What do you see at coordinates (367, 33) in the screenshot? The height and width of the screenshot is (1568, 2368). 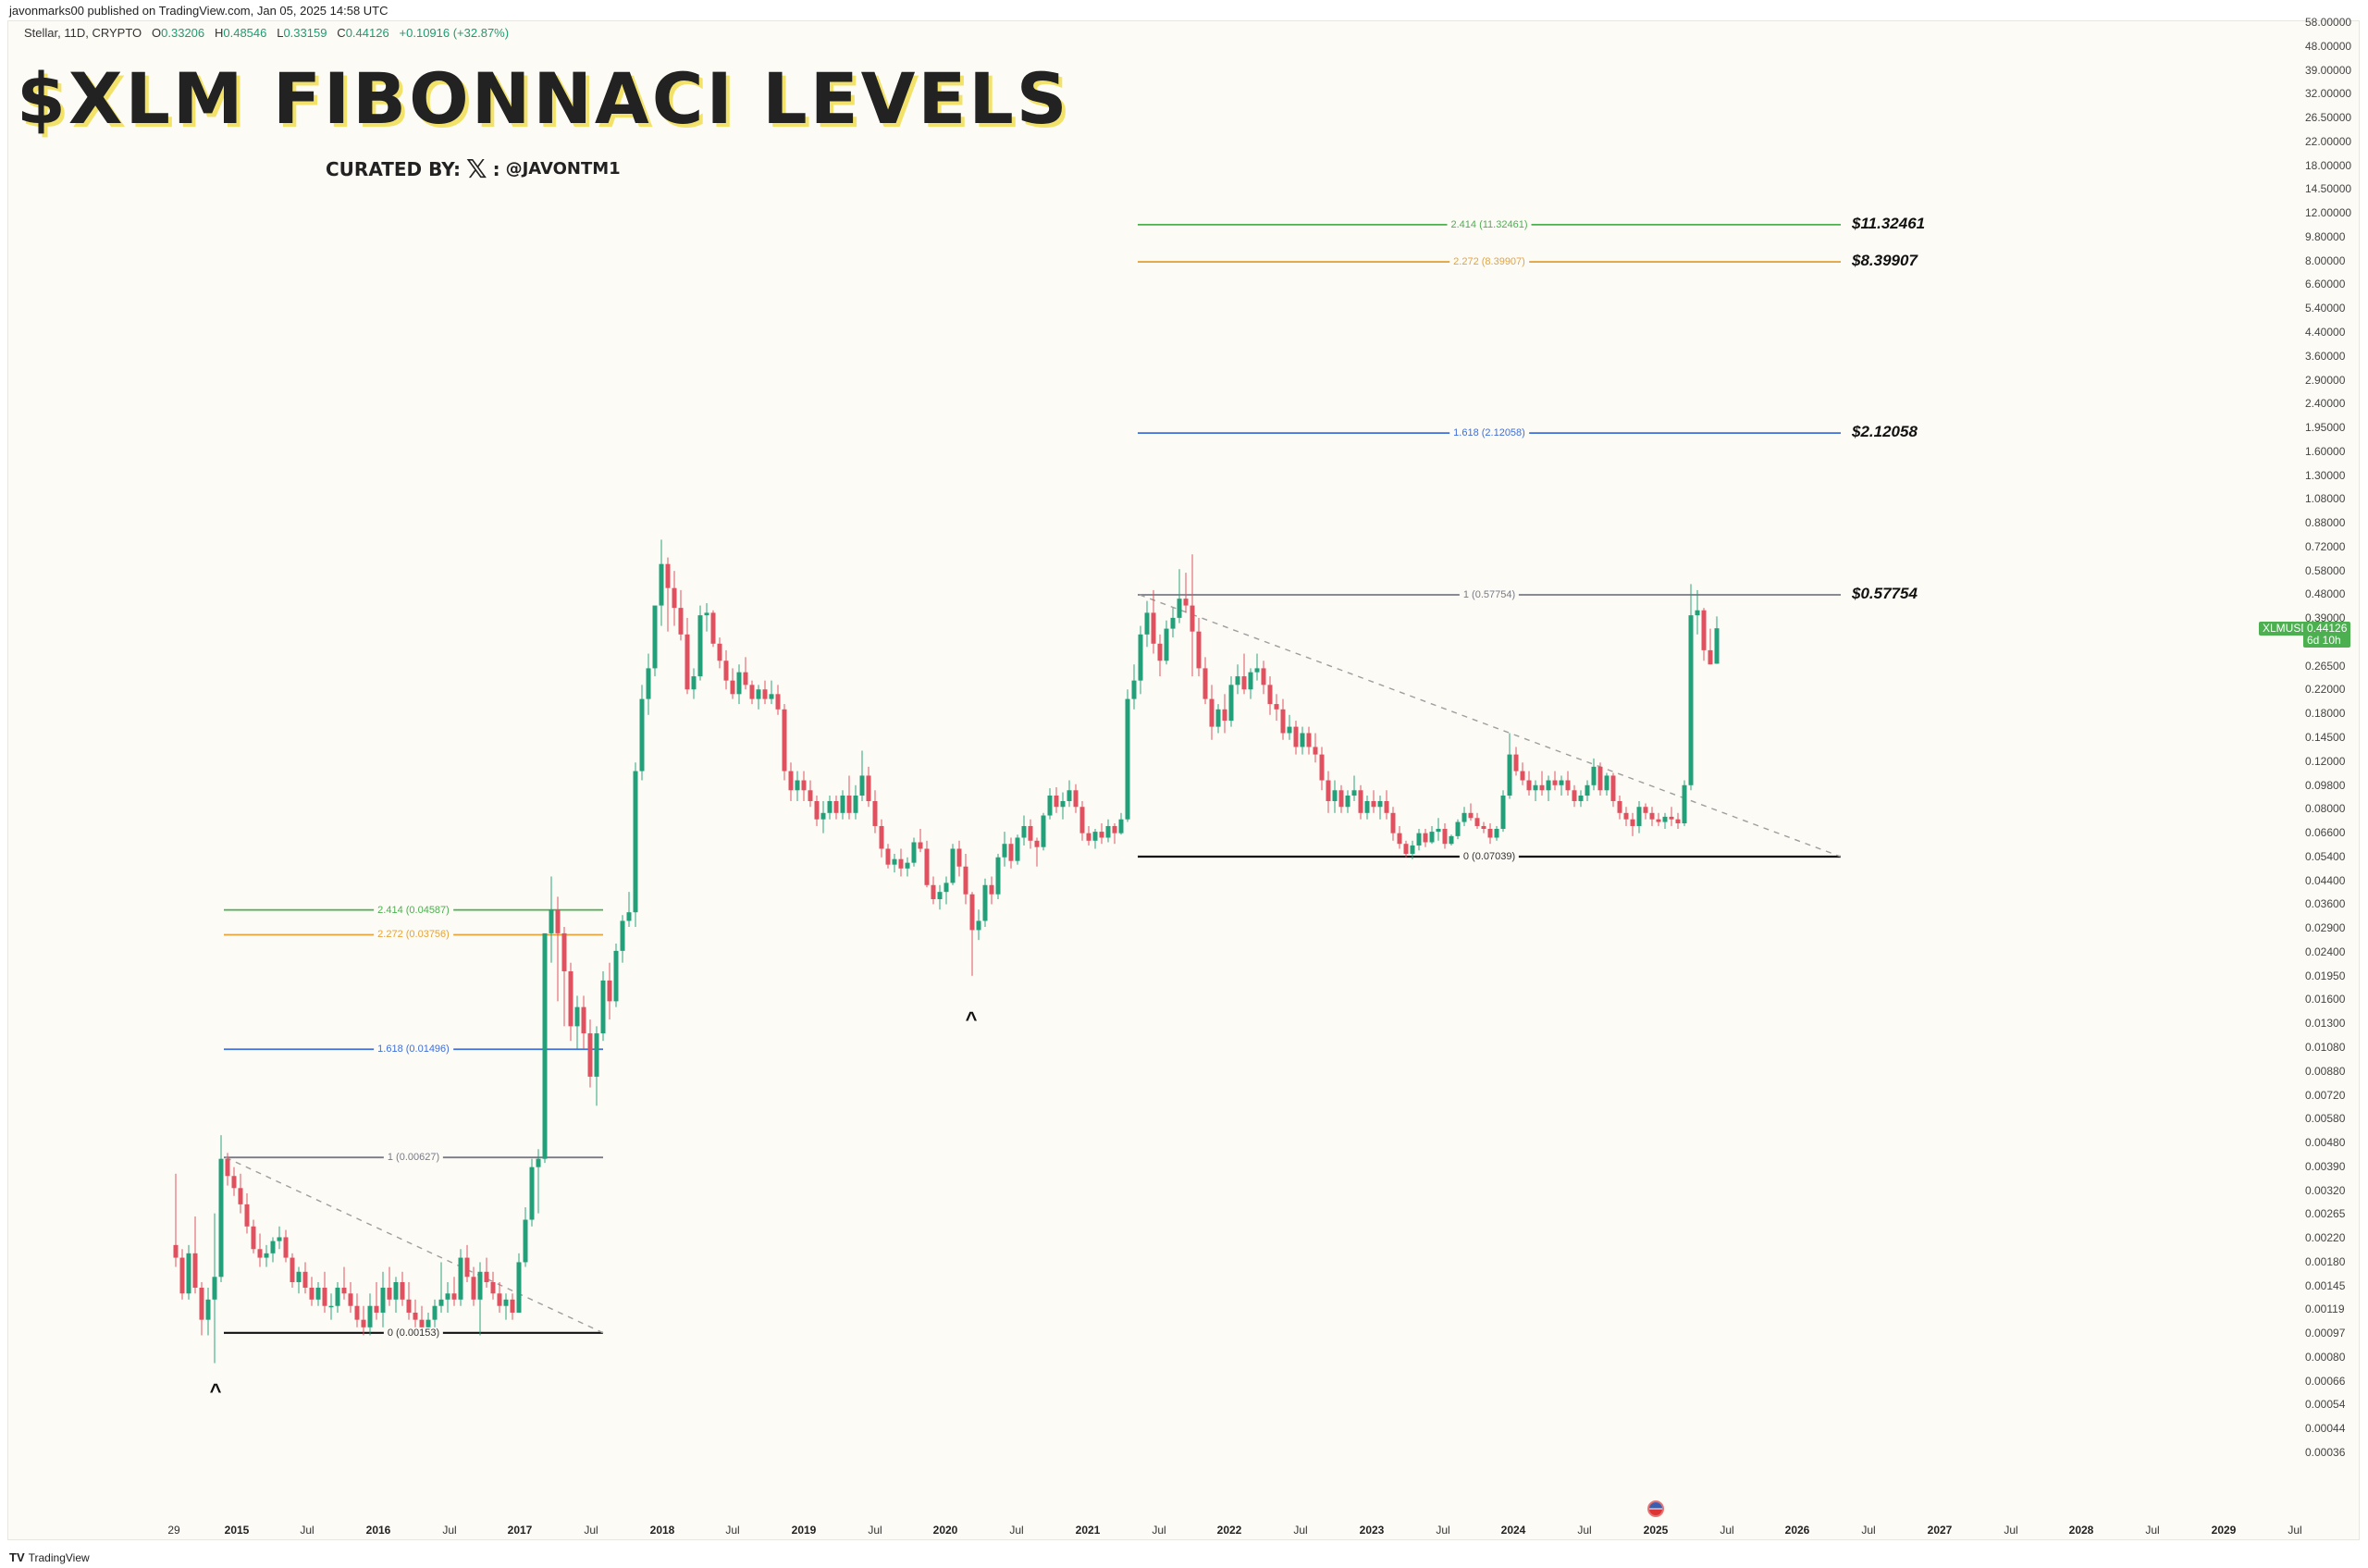 I see `close-value: 0.44126` at bounding box center [367, 33].